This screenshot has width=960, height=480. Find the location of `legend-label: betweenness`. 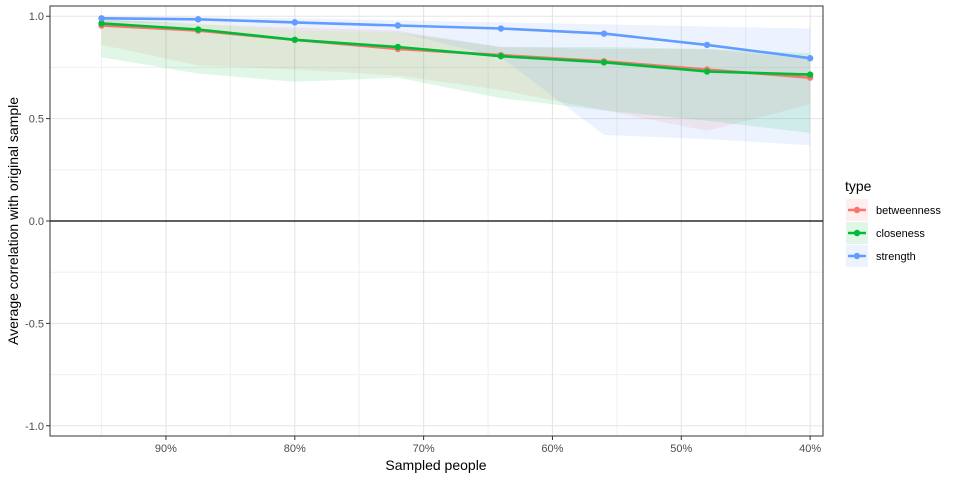

legend-label: betweenness is located at coordinates (908, 211).